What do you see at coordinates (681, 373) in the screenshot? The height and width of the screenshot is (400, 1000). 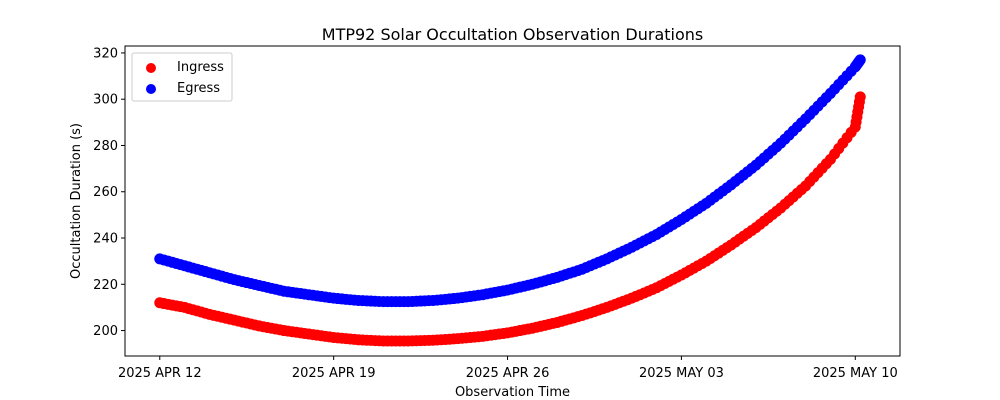 I see `x-tick-label: 2025 MAY 03` at bounding box center [681, 373].